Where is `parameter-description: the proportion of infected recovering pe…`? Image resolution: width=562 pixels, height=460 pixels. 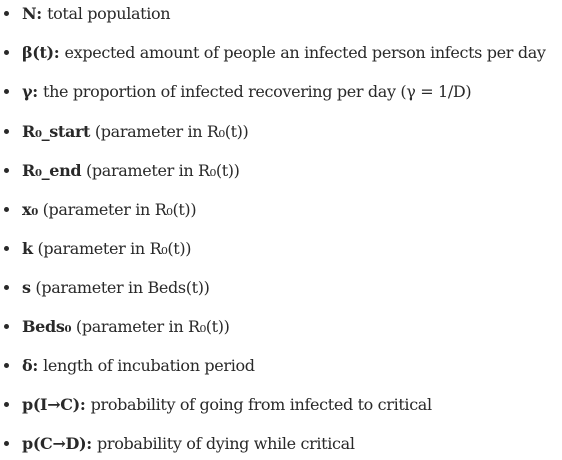
parameter-description: the proportion of infected recovering pe… is located at coordinates (257, 91).